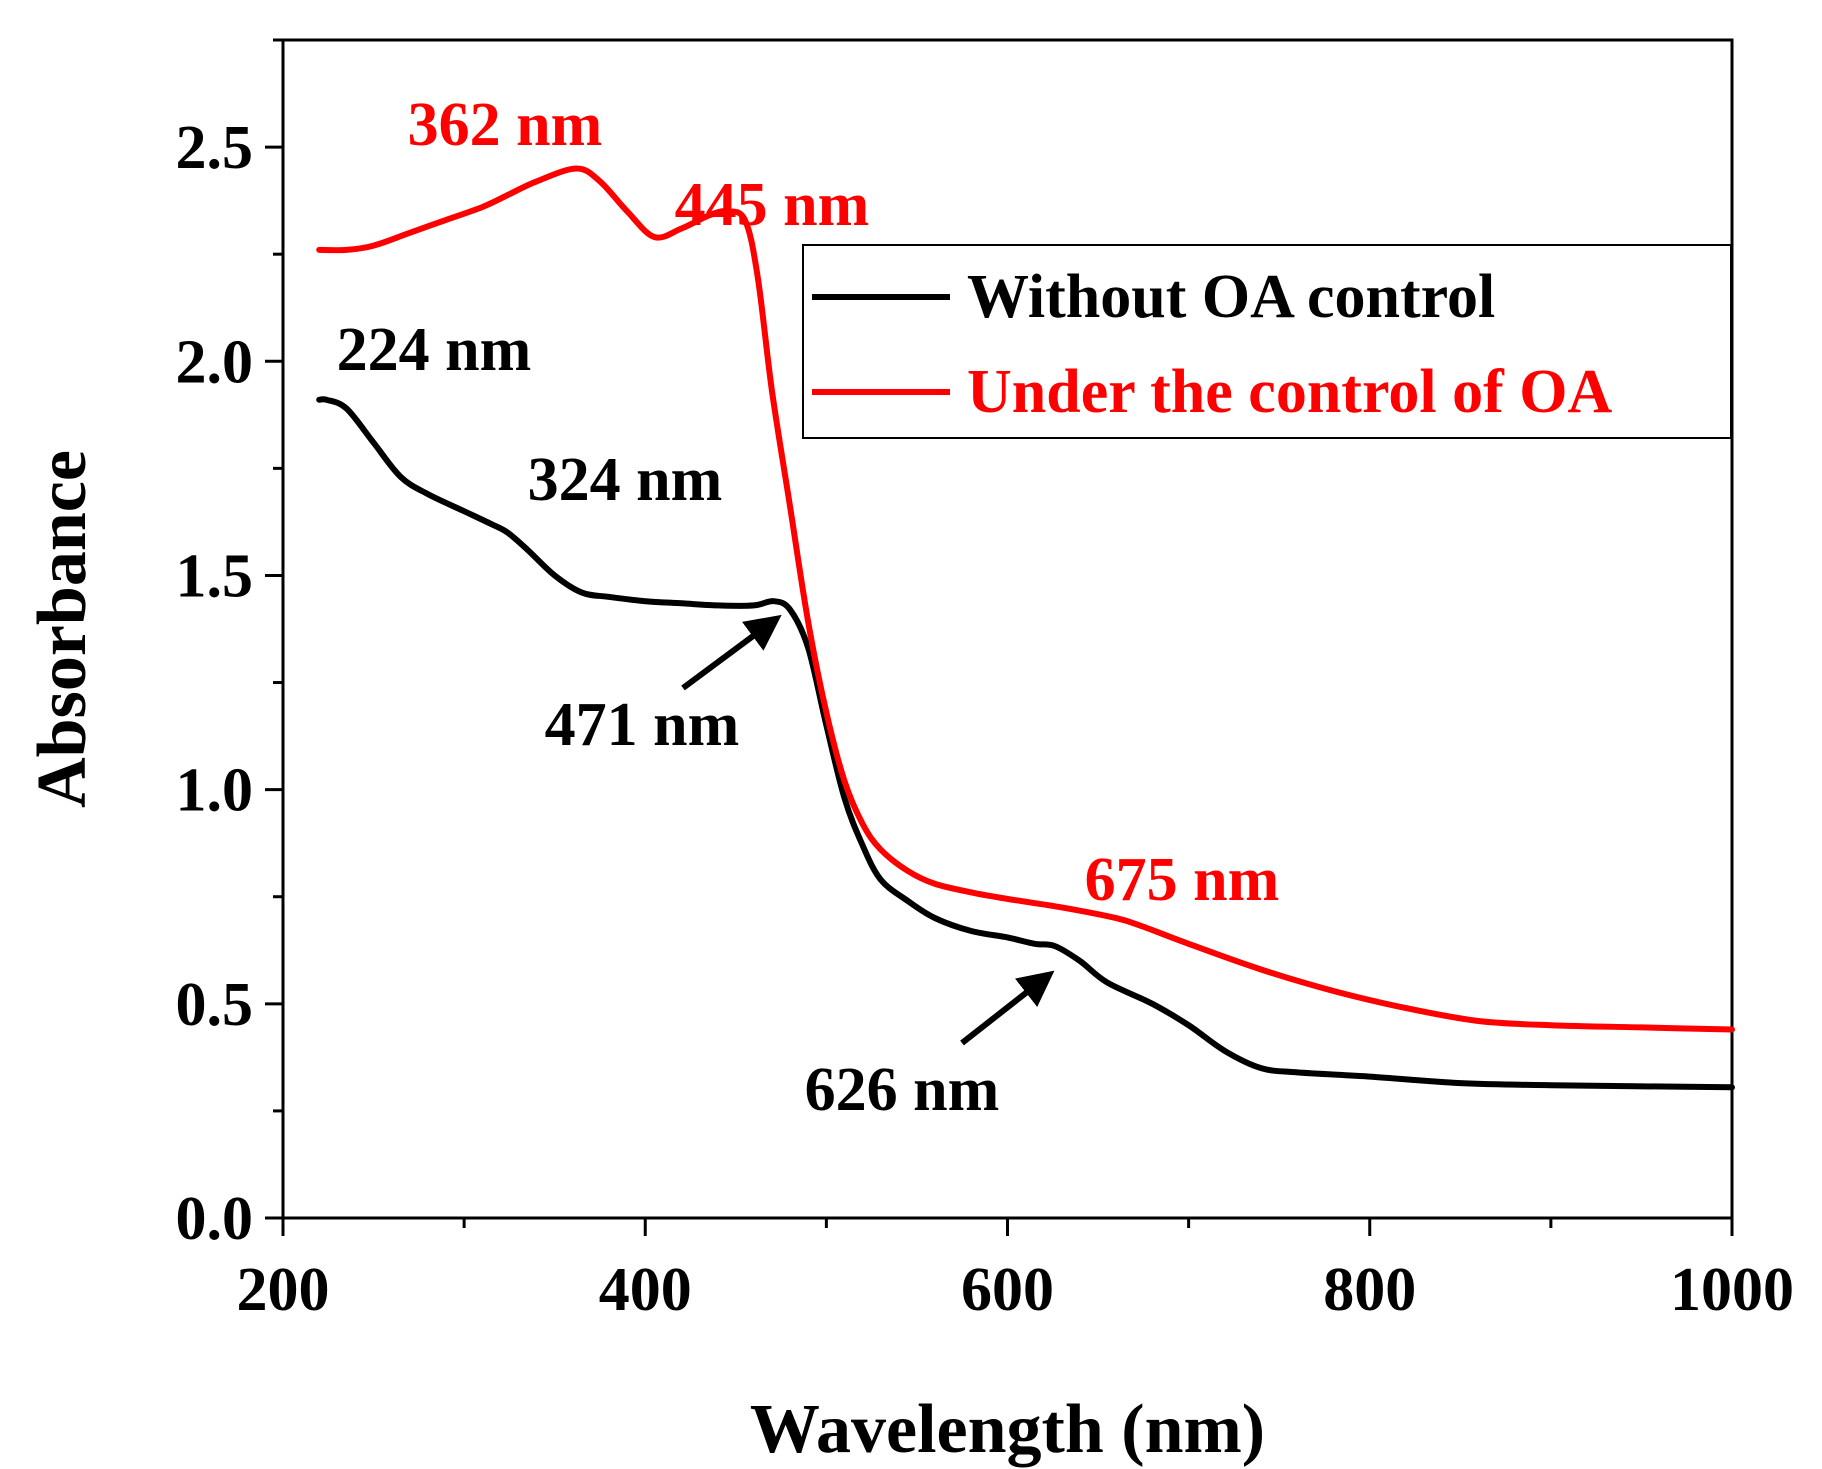 The image size is (1822, 1469). What do you see at coordinates (1732, 1290) in the screenshot?
I see `x-tick-label: 1000` at bounding box center [1732, 1290].